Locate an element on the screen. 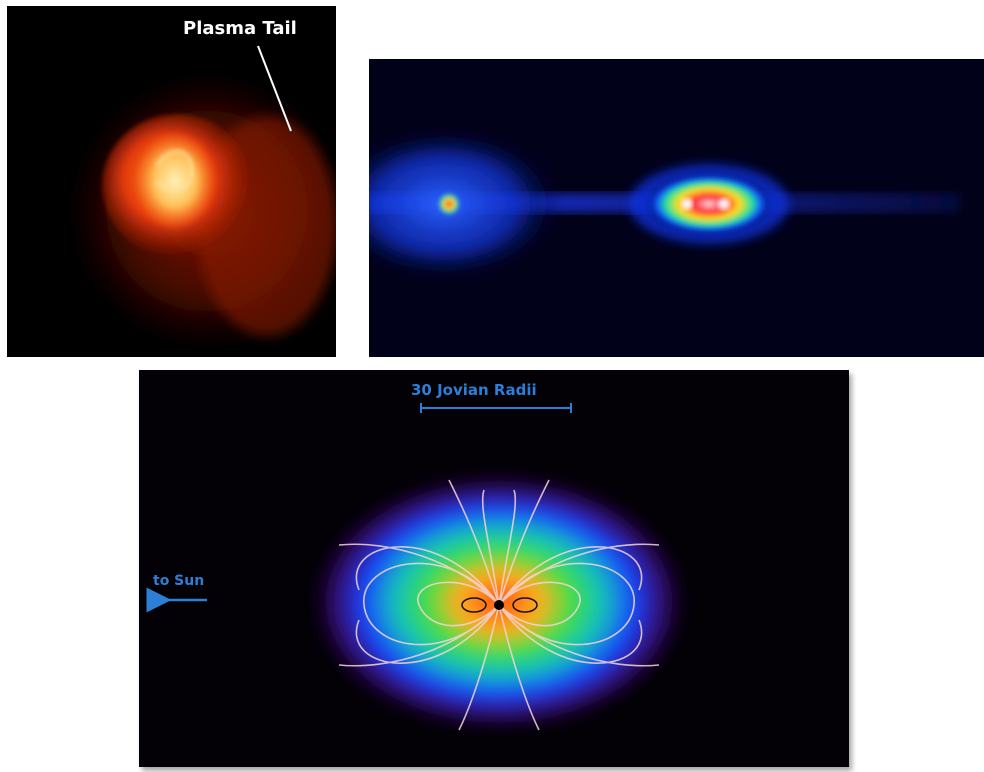 The image size is (984, 772). plasma-tail-pointer is located at coordinates (274, 88).